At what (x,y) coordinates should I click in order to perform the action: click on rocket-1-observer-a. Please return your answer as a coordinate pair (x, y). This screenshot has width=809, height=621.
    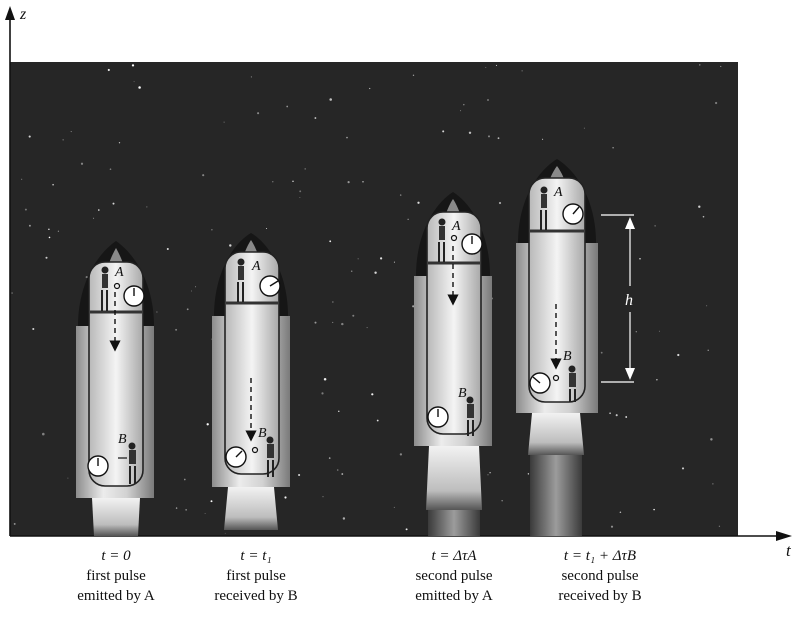
    Looking at the image, I should click on (111, 288).